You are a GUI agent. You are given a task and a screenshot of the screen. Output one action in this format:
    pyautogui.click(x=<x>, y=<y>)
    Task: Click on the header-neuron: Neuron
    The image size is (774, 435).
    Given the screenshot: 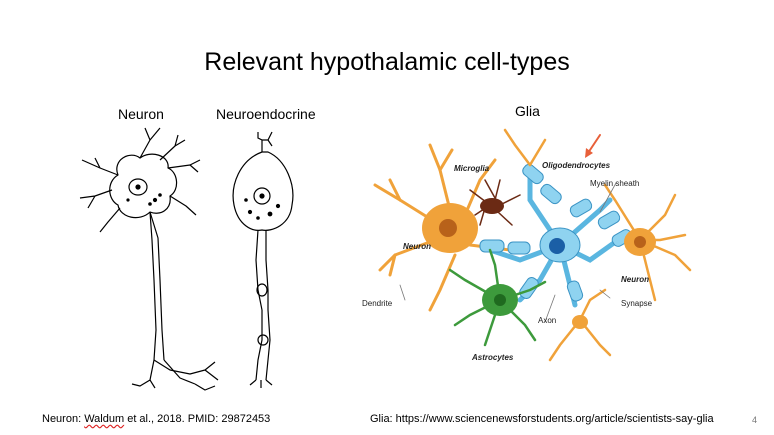 What is the action you would take?
    pyautogui.click(x=141, y=114)
    